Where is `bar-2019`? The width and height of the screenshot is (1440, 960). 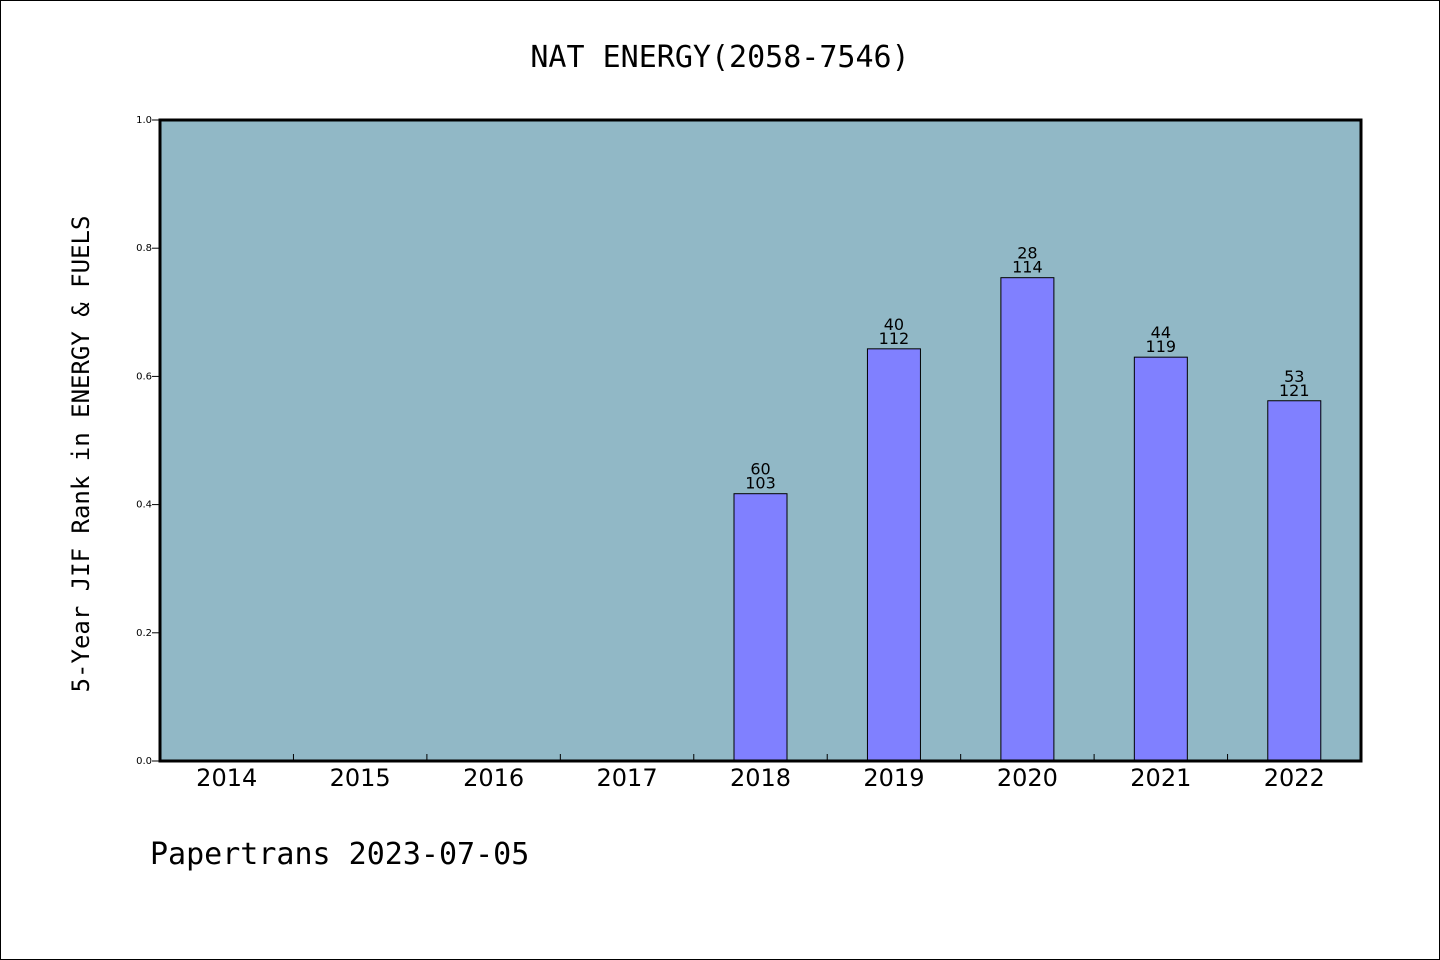
bar-2019 is located at coordinates (893, 555).